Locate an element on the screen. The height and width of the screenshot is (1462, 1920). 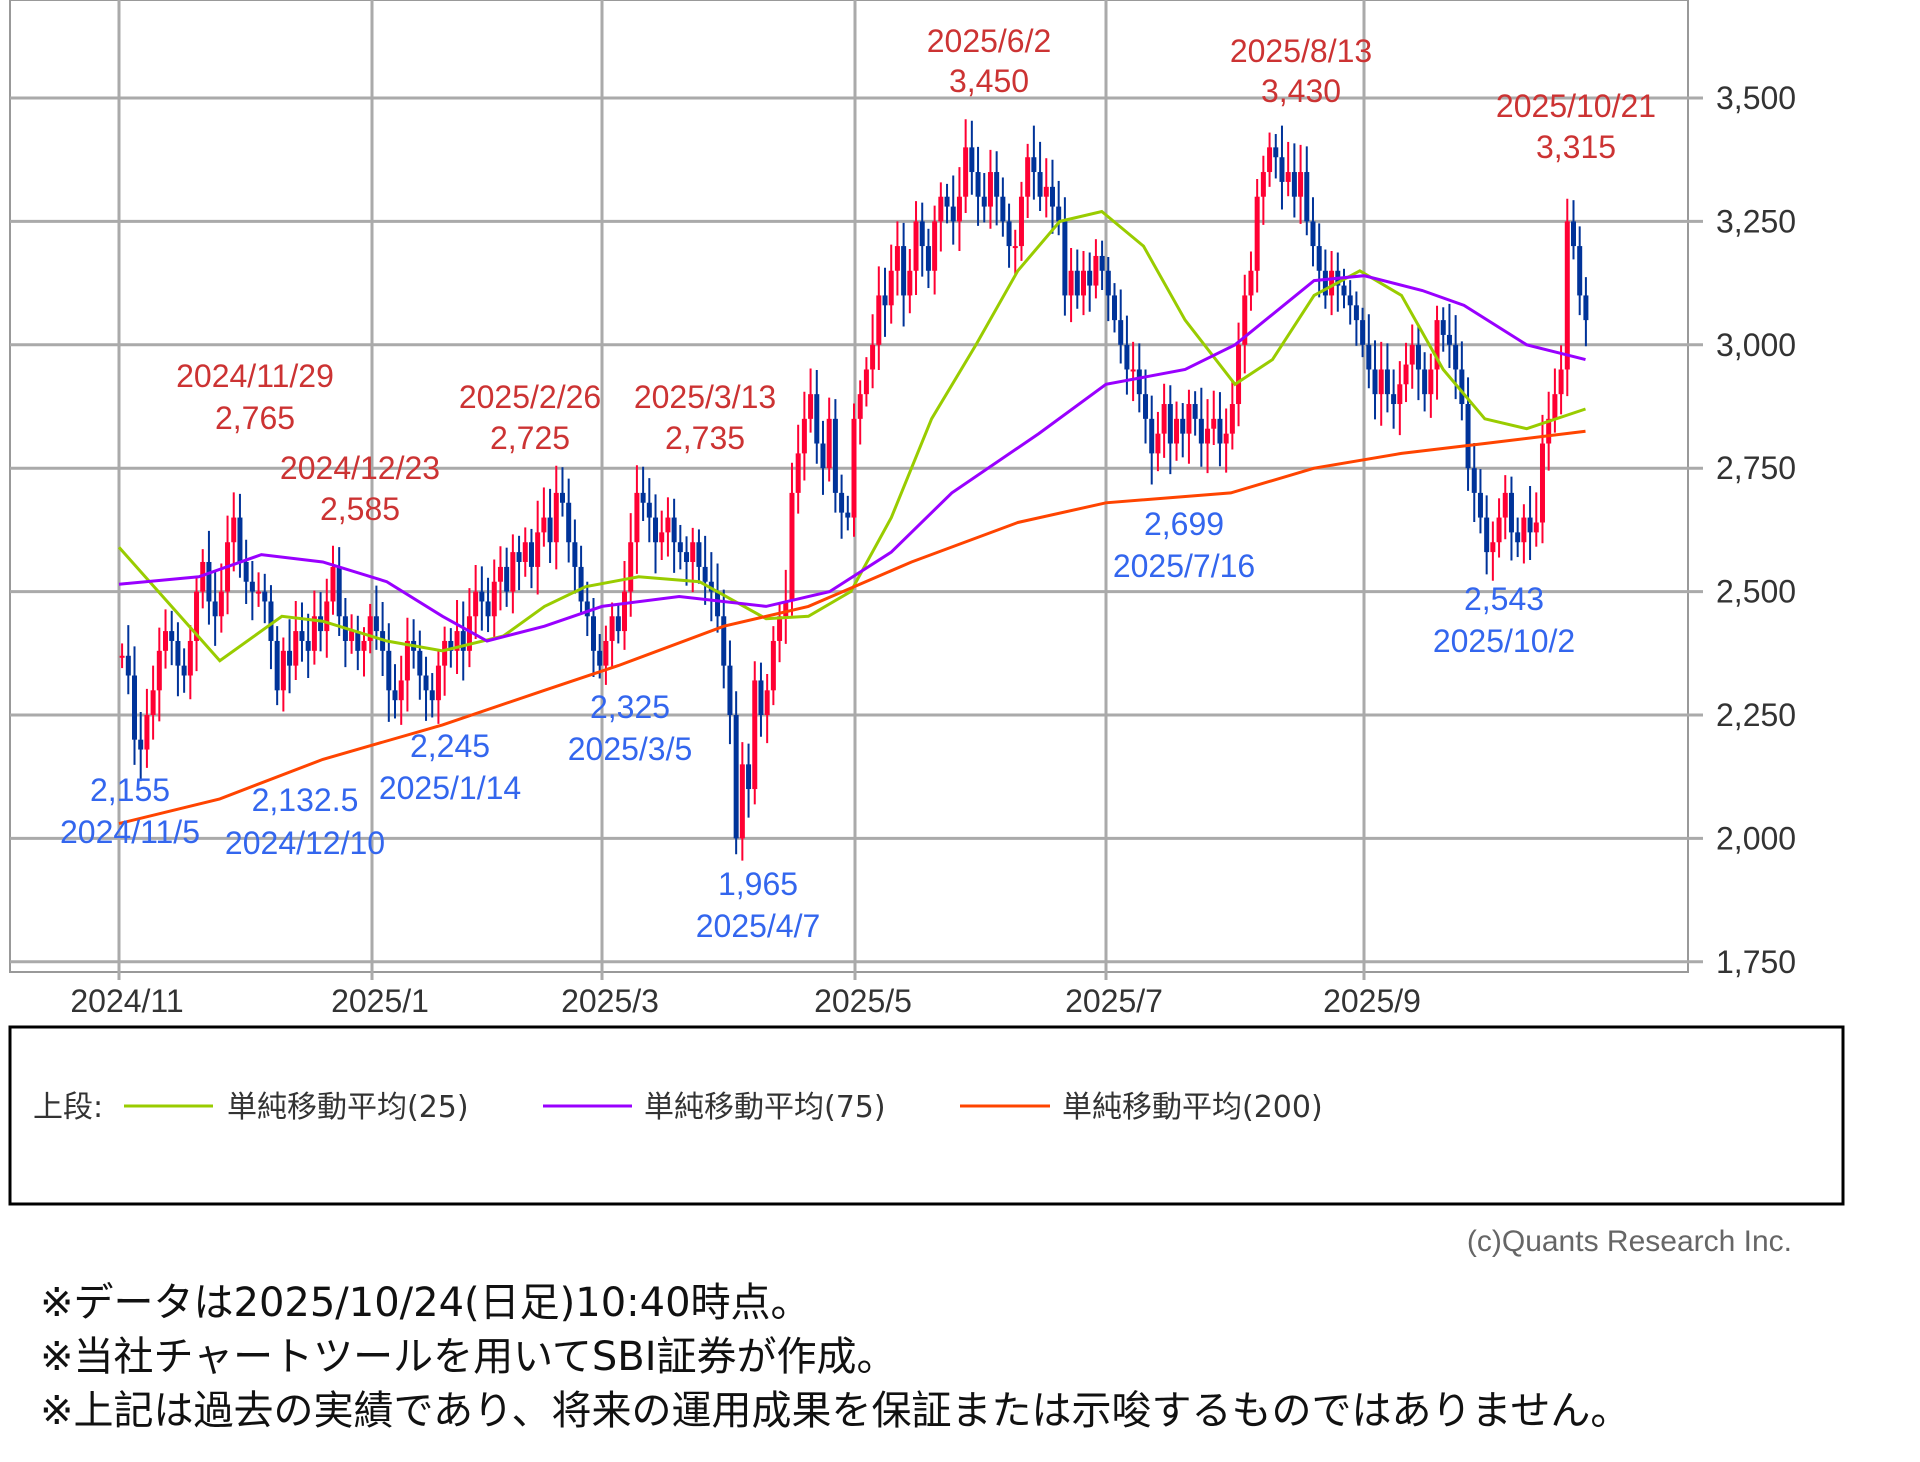
high-annotation: 2025/8/13 3,430 is located at coordinates (1301, 71).